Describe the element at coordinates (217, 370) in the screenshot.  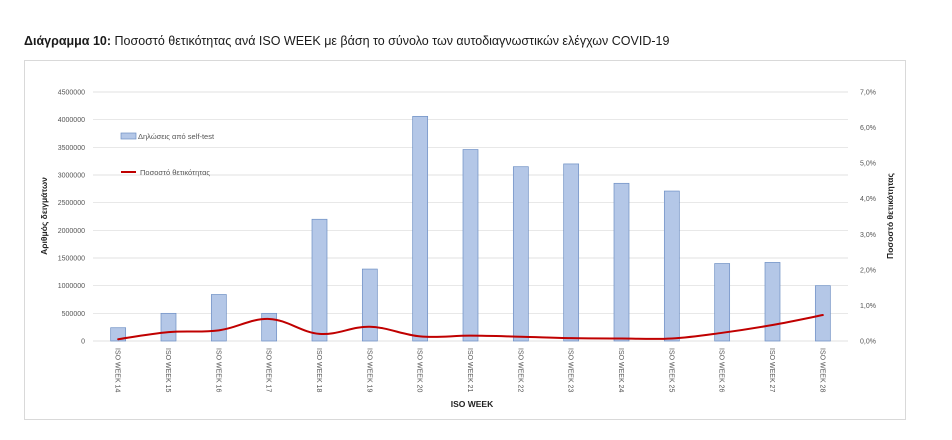
I see `x-tick-label: ISO WEEK 16` at that location.